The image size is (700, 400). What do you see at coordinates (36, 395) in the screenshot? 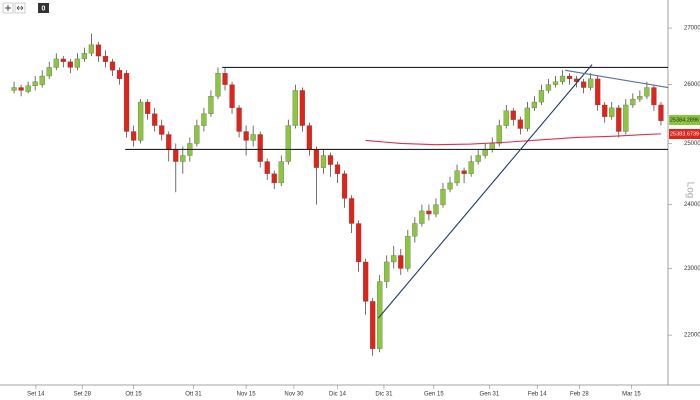
I see `x-tick-label: Set 14` at bounding box center [36, 395].